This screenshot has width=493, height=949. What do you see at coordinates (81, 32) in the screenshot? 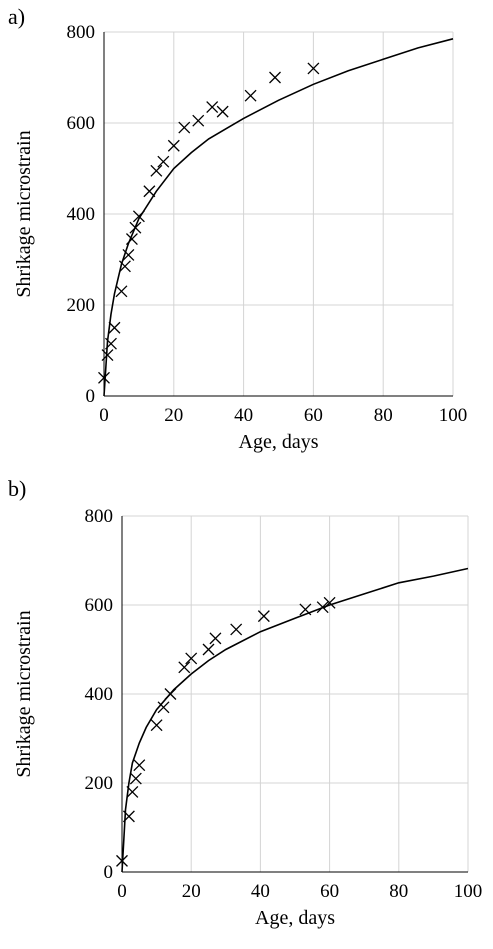
I see `chart0-y-tick-label: 800` at bounding box center [81, 32].